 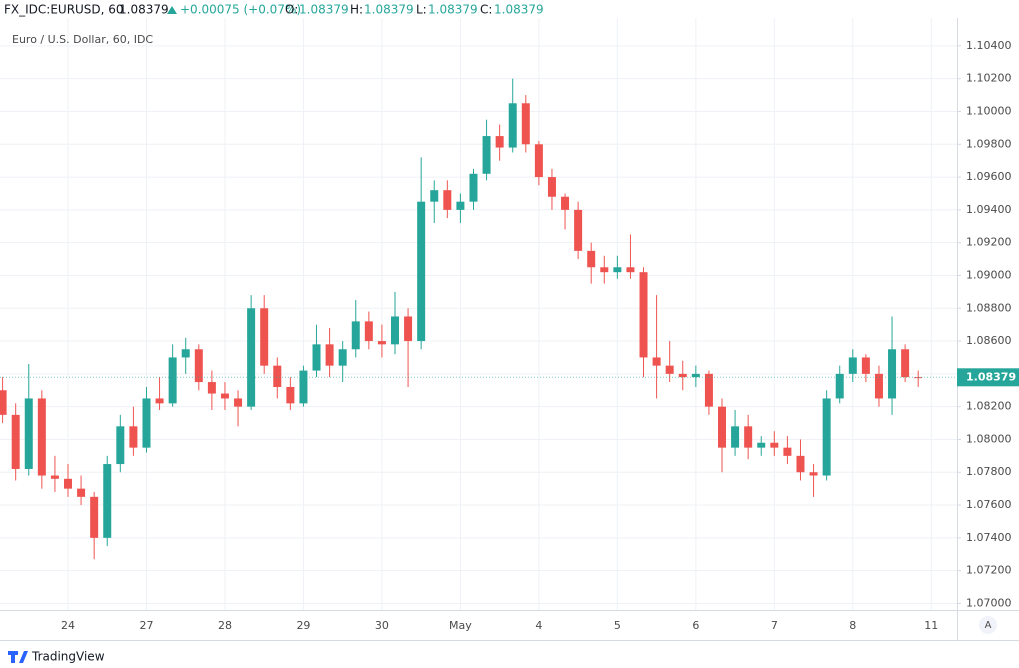 I want to click on x-tick-label: 5, so click(x=617, y=625).